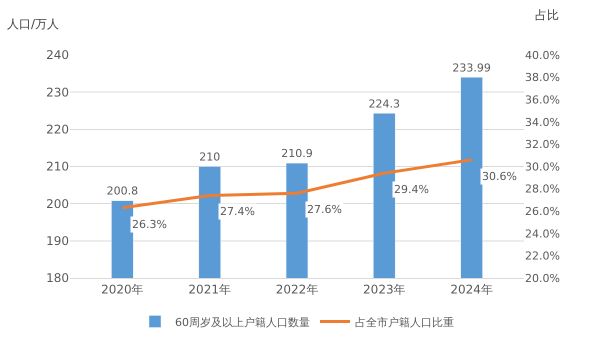  Describe the element at coordinates (471, 67) in the screenshot. I see `data-label: 233.99` at that location.